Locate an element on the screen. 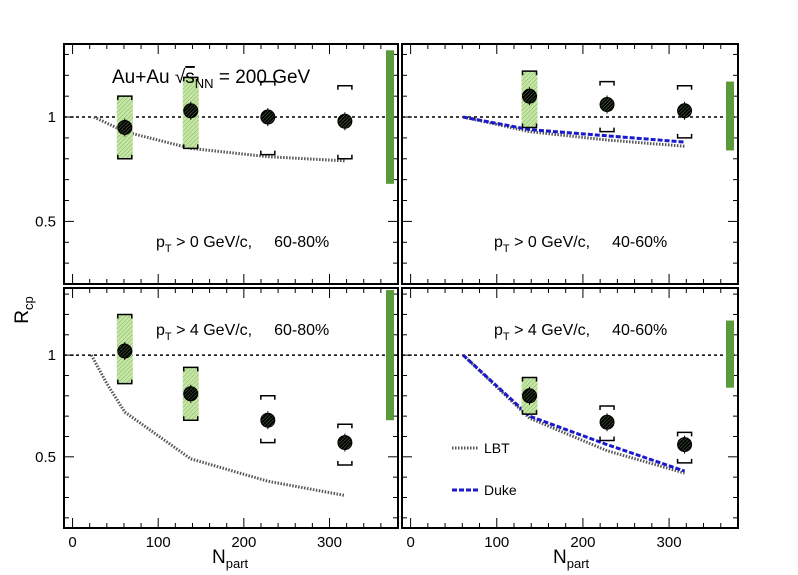  legend-duke-label: Duke is located at coordinates (500, 490).